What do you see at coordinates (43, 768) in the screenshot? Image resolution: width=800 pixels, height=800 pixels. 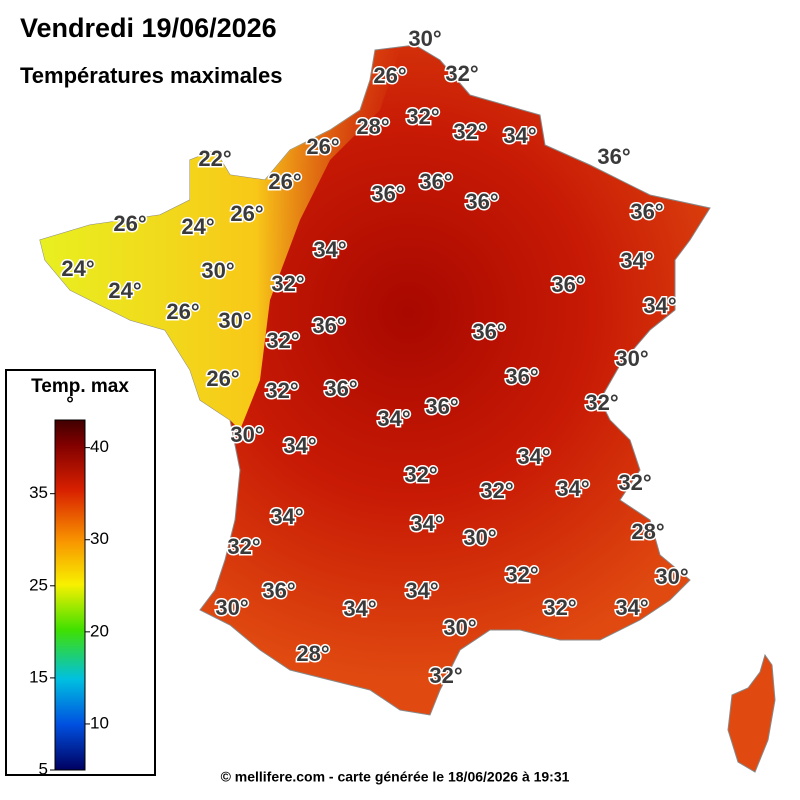 I see `legend-tick-label: 5` at bounding box center [43, 768].